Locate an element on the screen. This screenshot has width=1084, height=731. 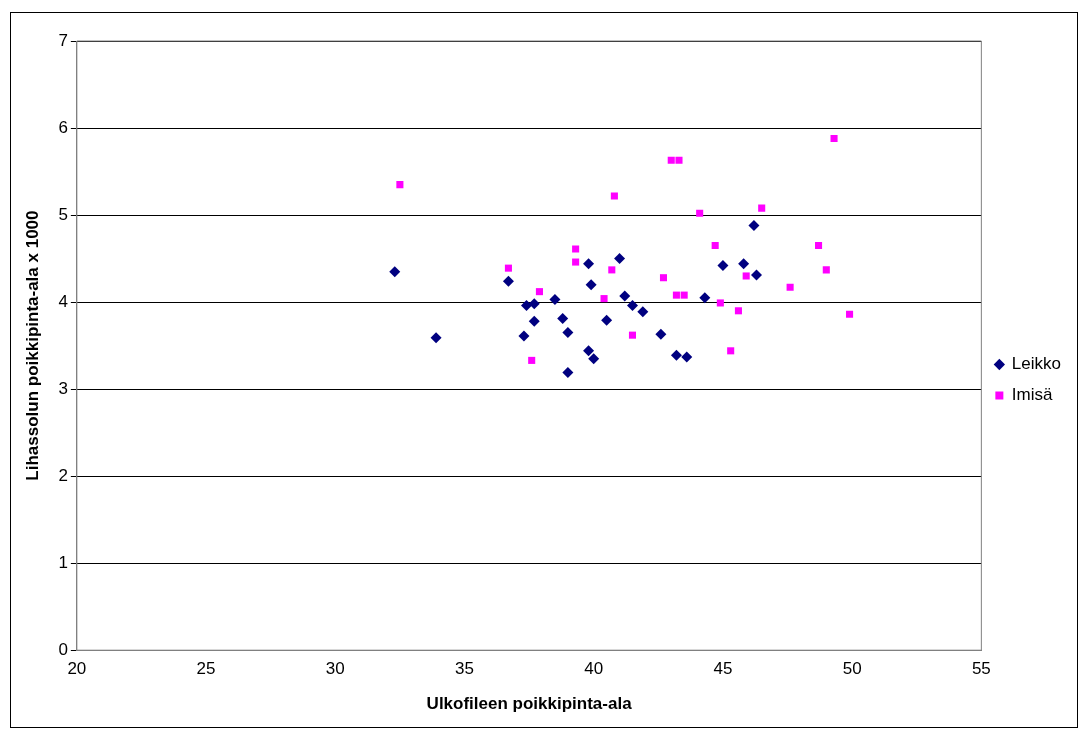
y-tick-label: 6 is located at coordinates (63, 127).